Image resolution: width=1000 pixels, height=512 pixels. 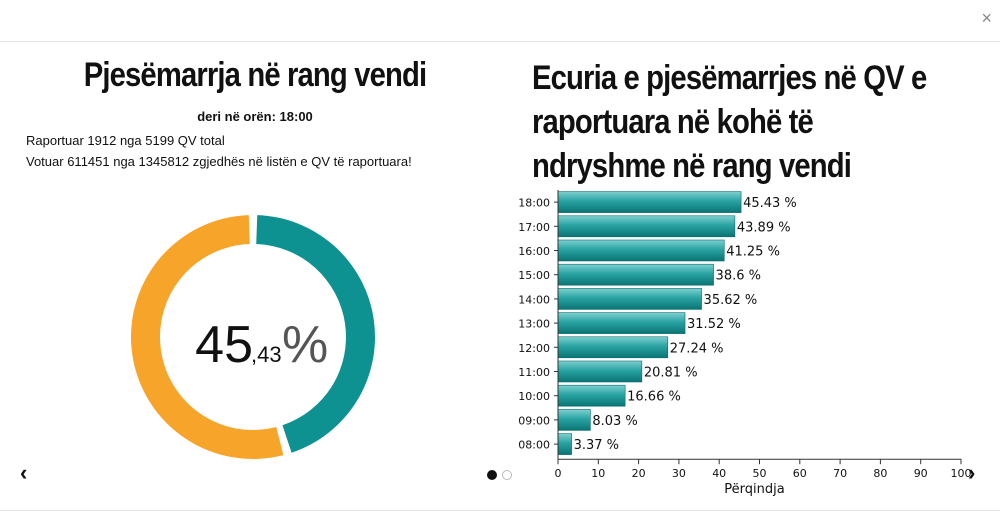 What do you see at coordinates (534, 348) in the screenshot?
I see `y-tick-label: 12:00` at bounding box center [534, 348].